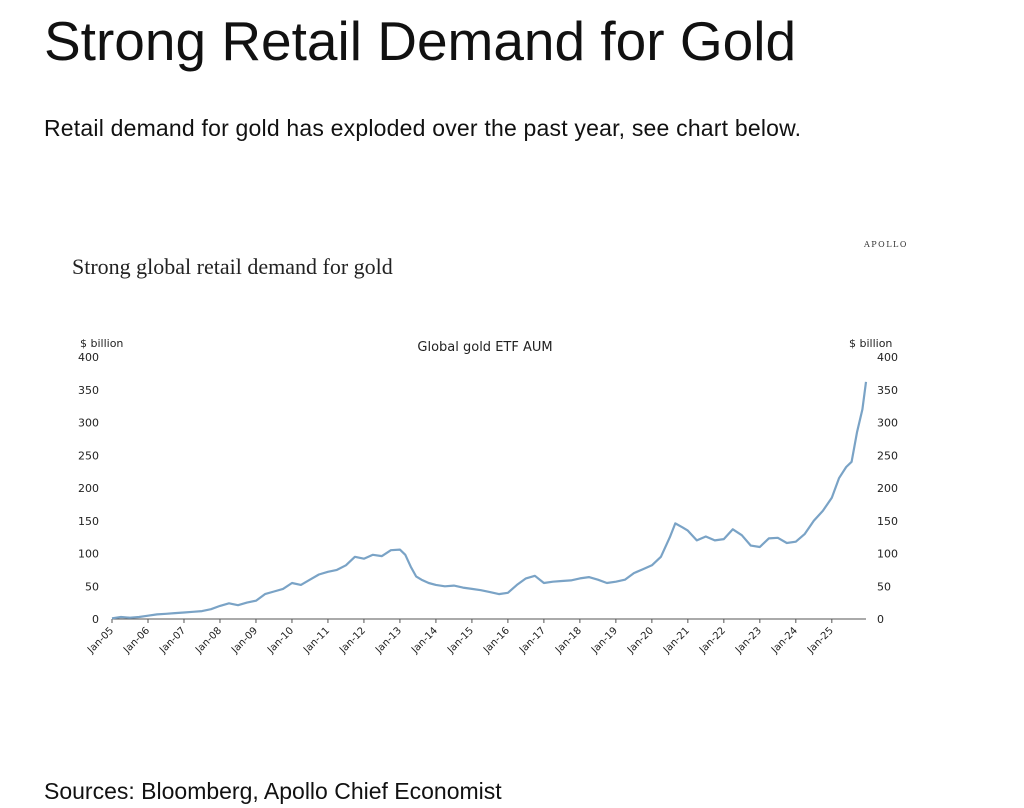 Image resolution: width=1024 pixels, height=808 pixels. I want to click on page-title: Strong Retail Demand for Gold, so click(420, 41).